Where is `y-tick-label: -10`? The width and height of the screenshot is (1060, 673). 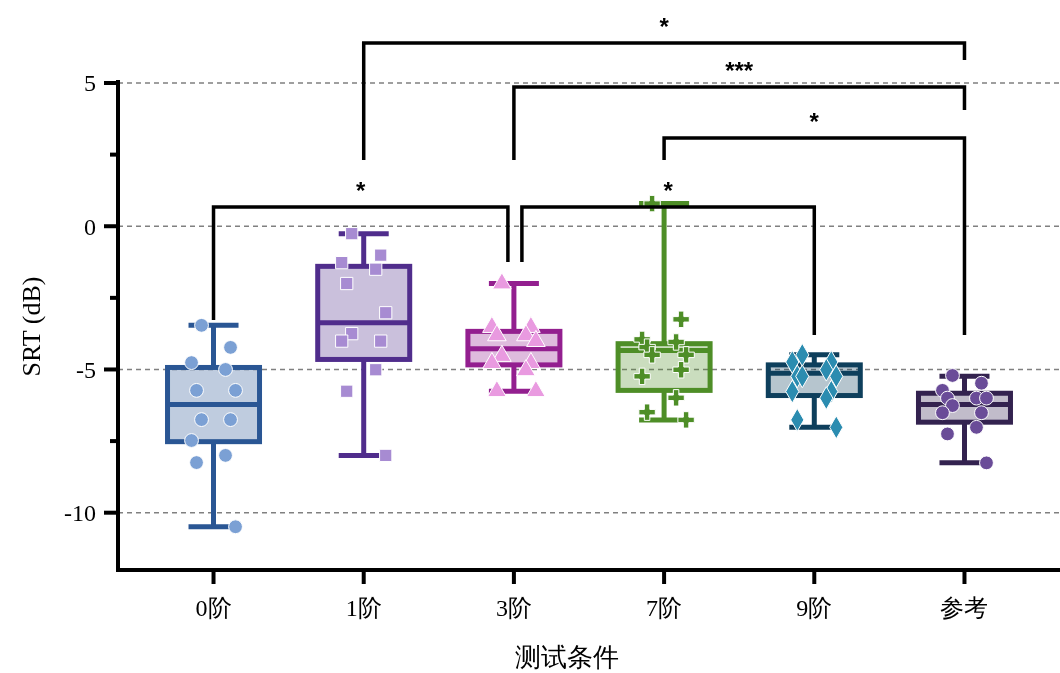 y-tick-label: -10 is located at coordinates (80, 513).